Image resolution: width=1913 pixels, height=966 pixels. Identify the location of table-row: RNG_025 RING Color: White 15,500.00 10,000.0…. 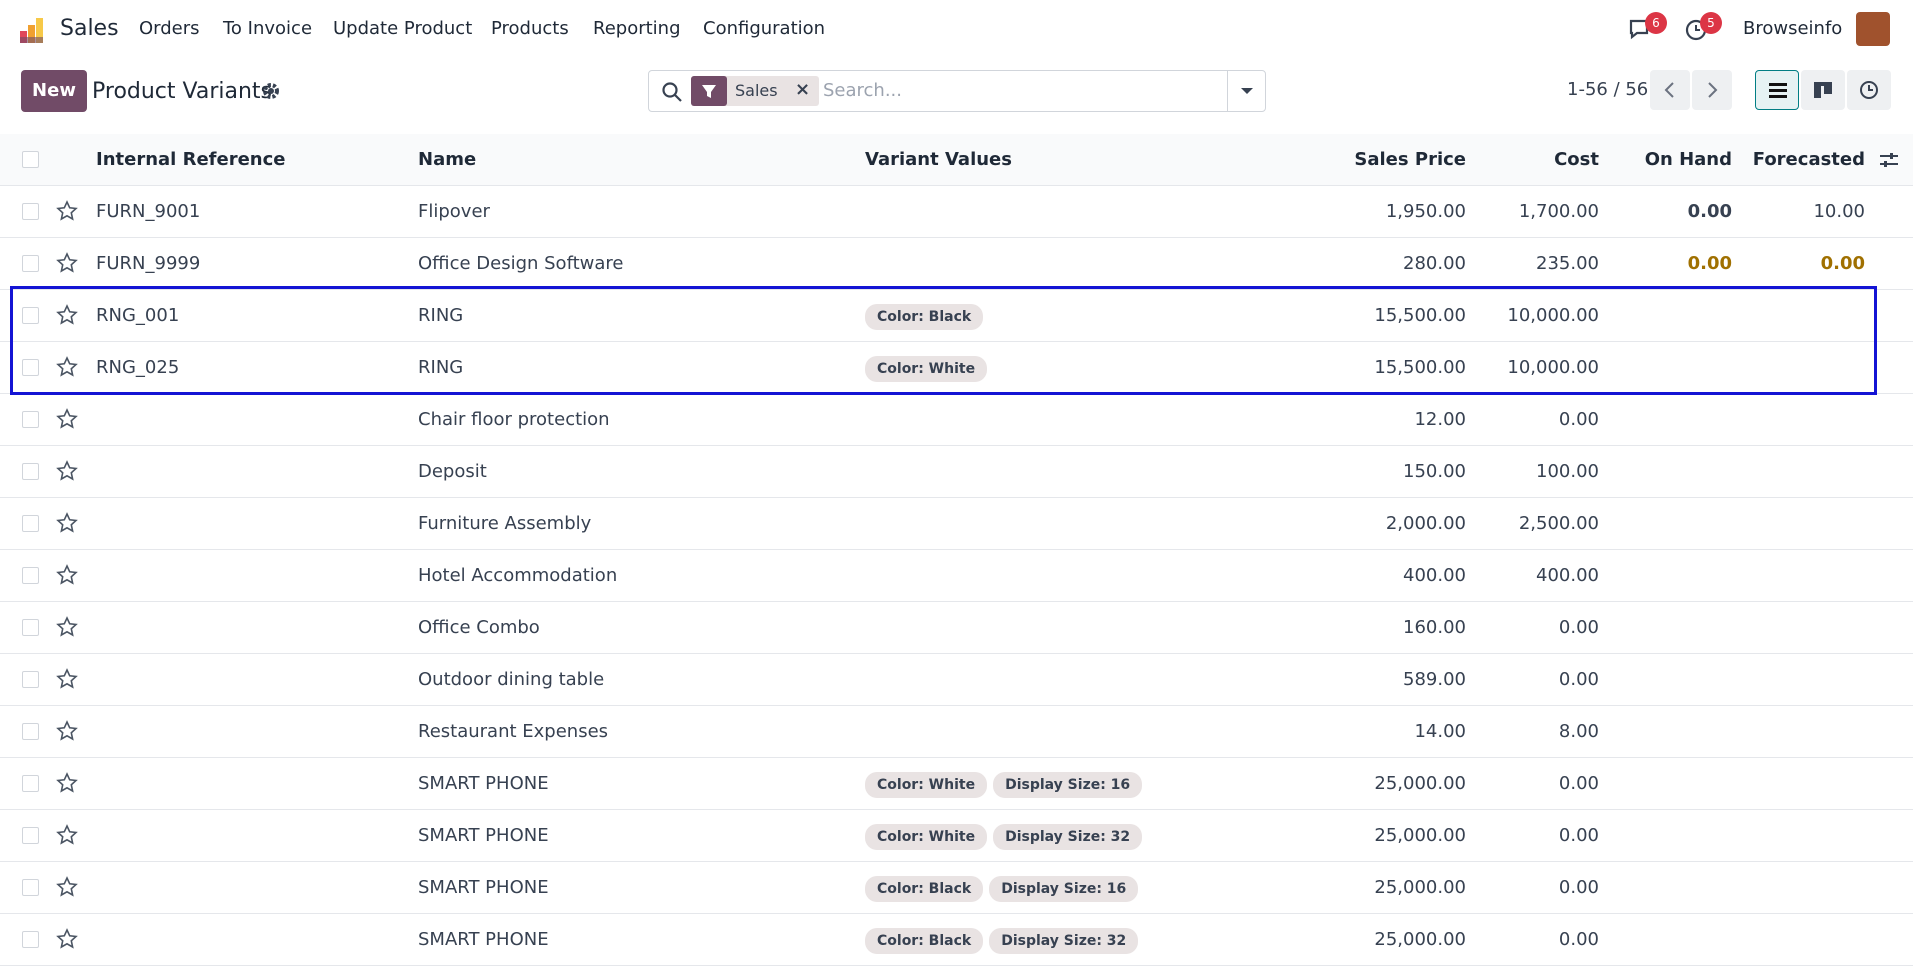
(956, 368).